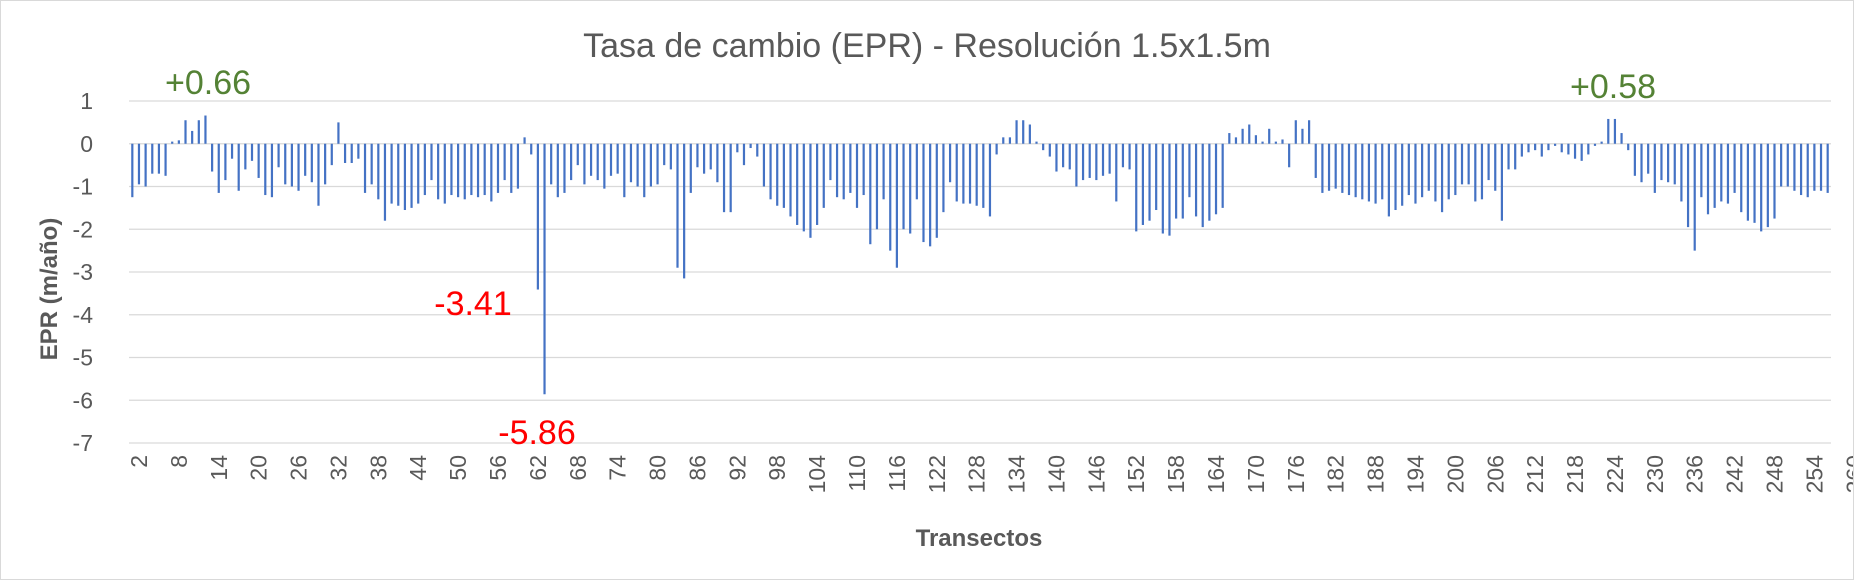  Describe the element at coordinates (86, 101) in the screenshot. I see `y-tick-label: 1` at that location.